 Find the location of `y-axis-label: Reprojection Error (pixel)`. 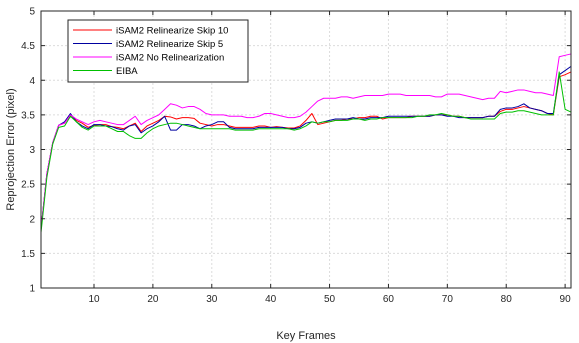

y-axis-label: Reprojection Error (pixel) is located at coordinates (11, 149).